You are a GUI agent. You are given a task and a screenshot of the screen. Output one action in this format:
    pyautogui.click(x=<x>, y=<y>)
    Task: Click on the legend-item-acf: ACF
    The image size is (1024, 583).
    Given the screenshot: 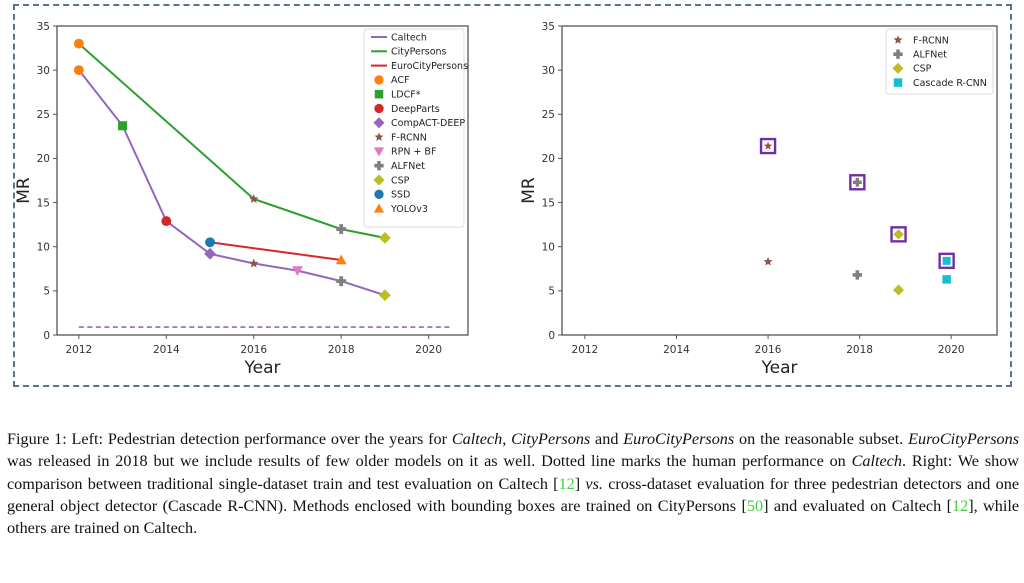 What is the action you would take?
    pyautogui.click(x=391, y=80)
    